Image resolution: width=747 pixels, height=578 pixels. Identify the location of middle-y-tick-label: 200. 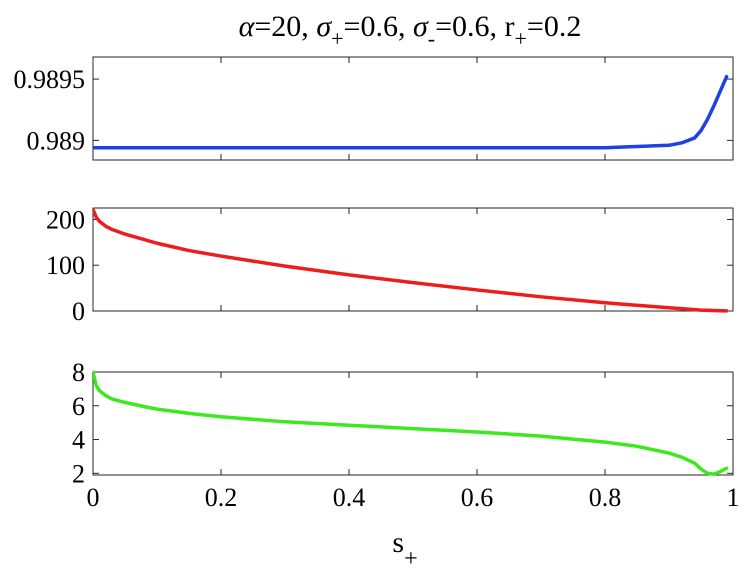
(65, 219).